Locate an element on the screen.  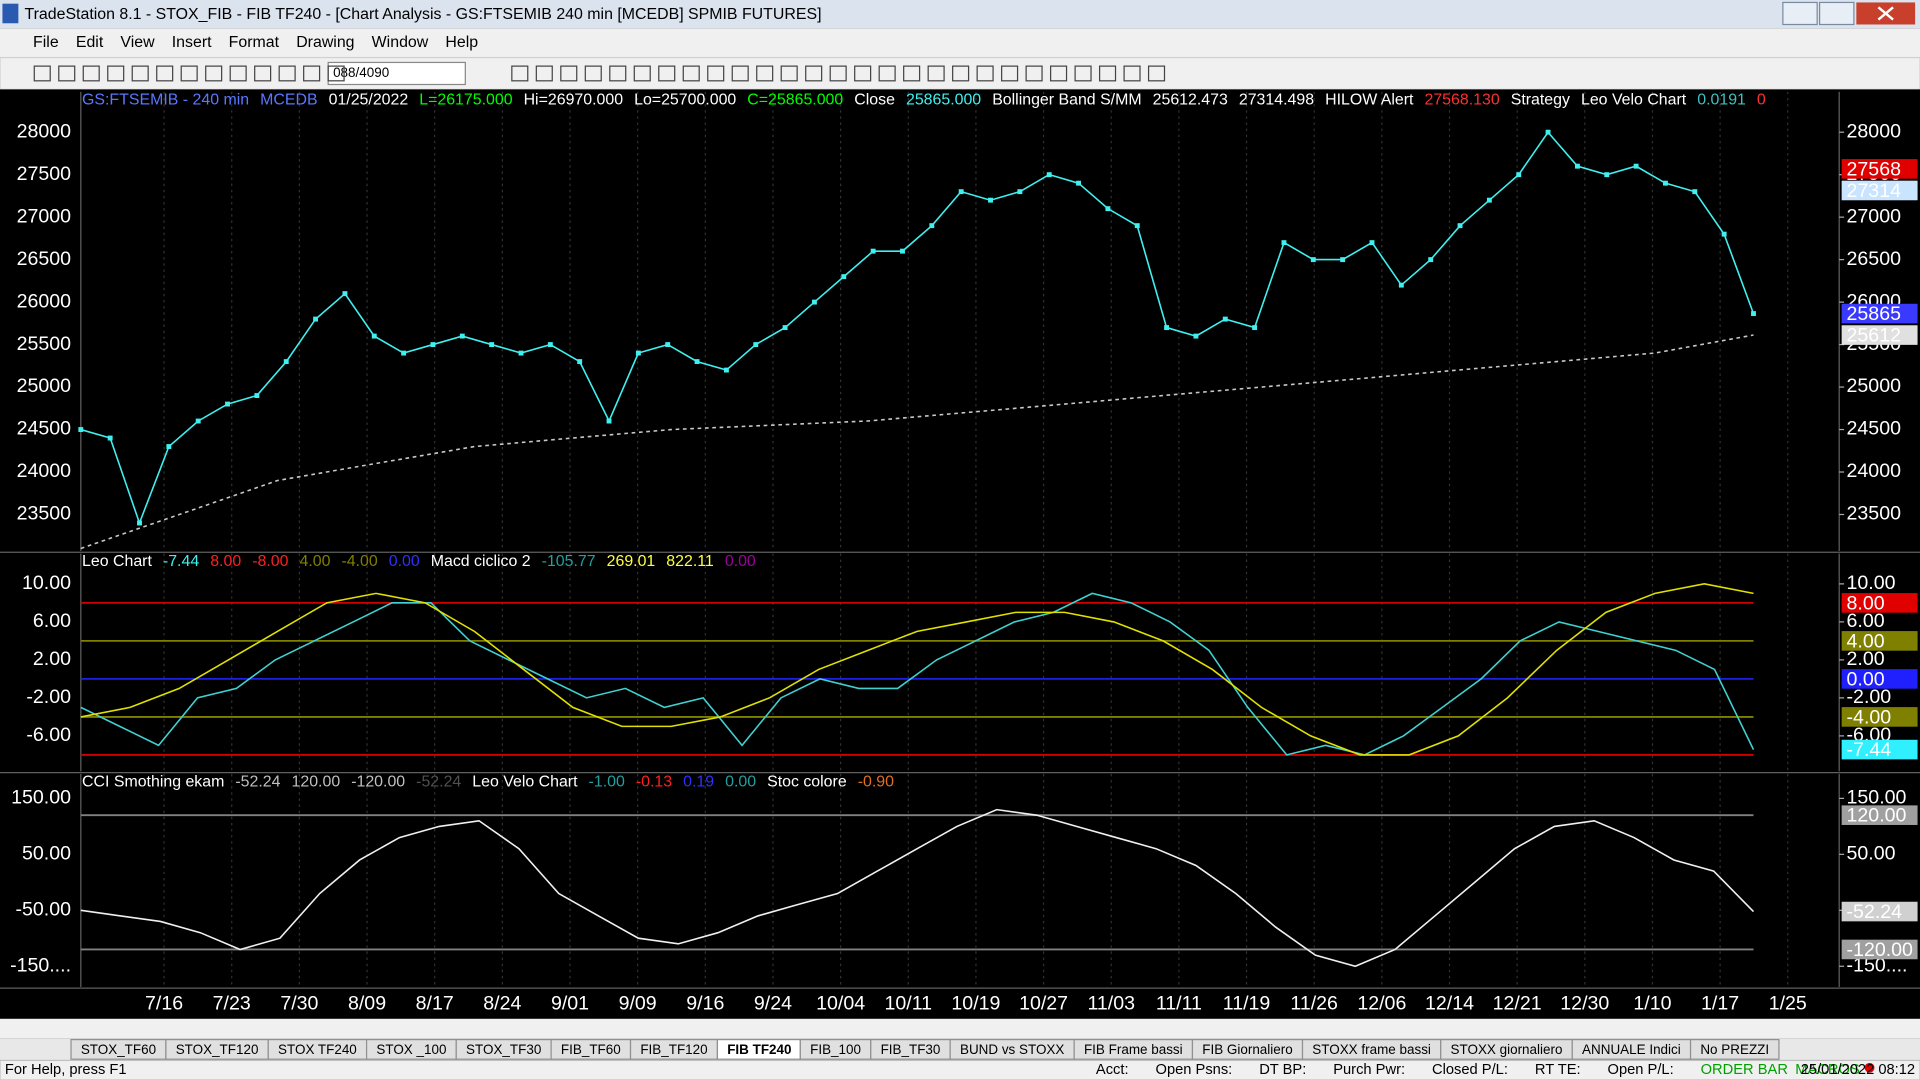
tab-label: ANNUALE Indici is located at coordinates (1631, 1049).